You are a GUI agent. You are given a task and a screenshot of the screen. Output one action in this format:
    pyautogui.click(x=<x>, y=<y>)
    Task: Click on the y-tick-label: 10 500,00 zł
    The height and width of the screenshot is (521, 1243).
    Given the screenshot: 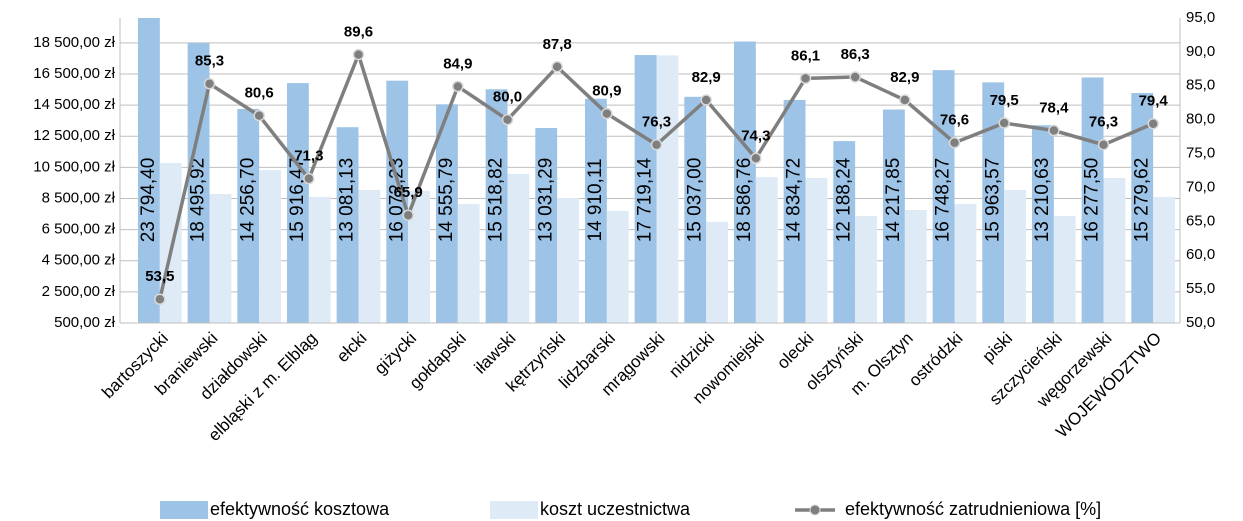 What is the action you would take?
    pyautogui.click(x=74, y=166)
    